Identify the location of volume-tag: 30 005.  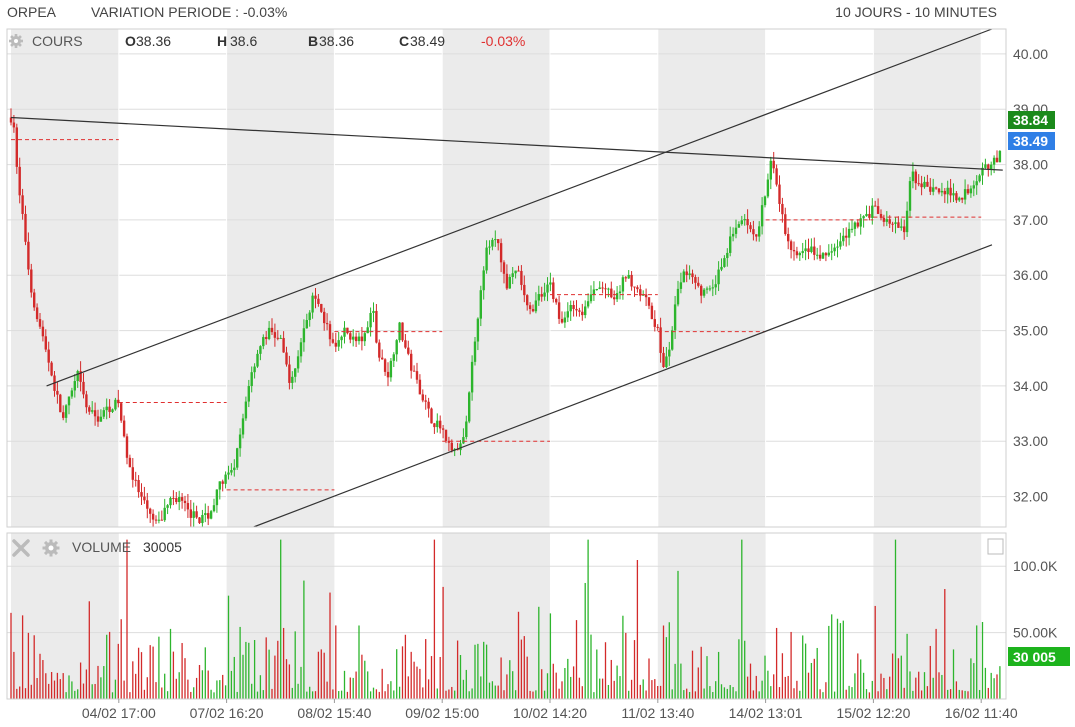
(1039, 656).